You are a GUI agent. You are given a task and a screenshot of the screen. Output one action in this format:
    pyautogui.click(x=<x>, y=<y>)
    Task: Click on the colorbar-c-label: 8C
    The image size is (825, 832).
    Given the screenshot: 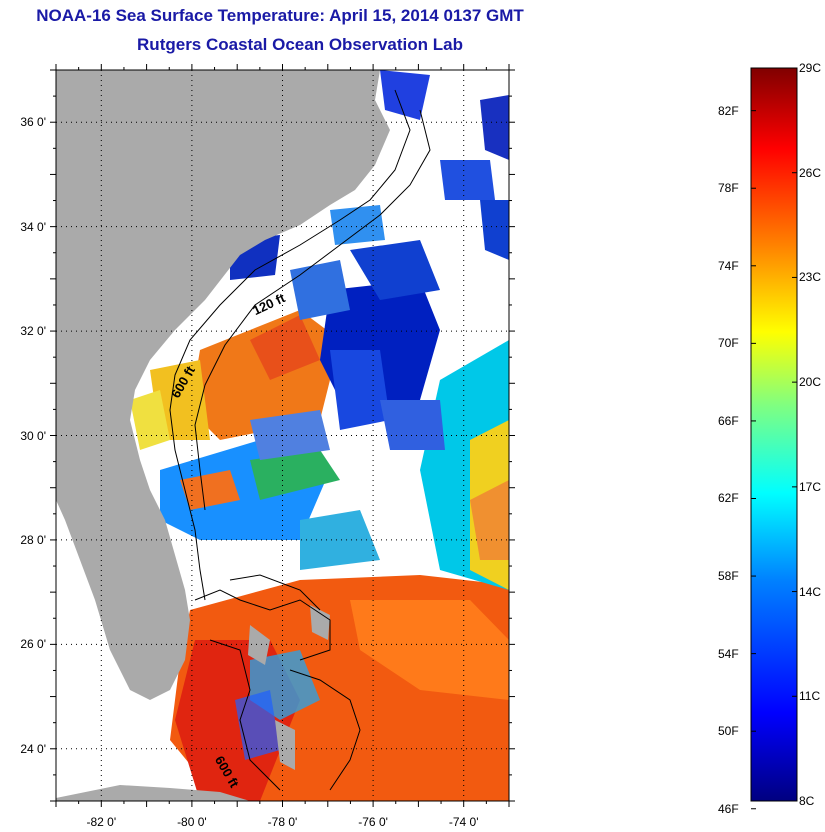 What is the action you would take?
    pyautogui.click(x=807, y=801)
    